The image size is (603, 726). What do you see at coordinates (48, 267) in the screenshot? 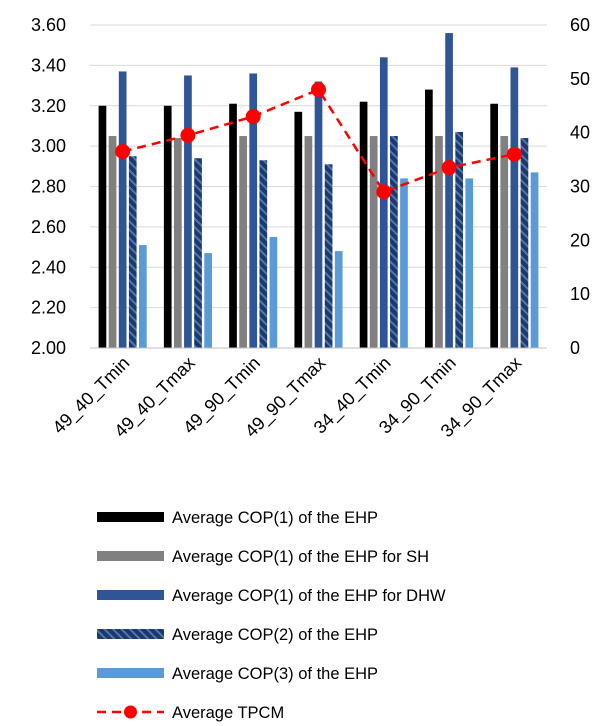
I see `y-left-tick-label: 2.40` at bounding box center [48, 267].